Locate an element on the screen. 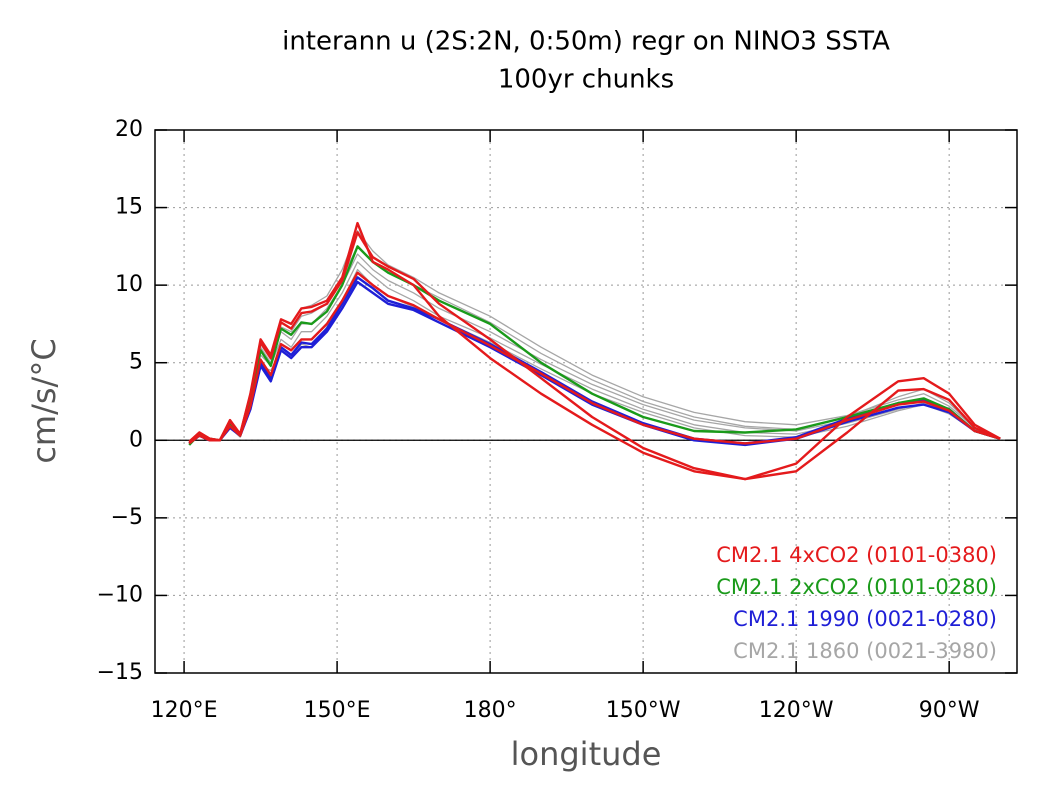 This screenshot has width=1058, height=793. y-tick-label: 10 is located at coordinates (129, 284).